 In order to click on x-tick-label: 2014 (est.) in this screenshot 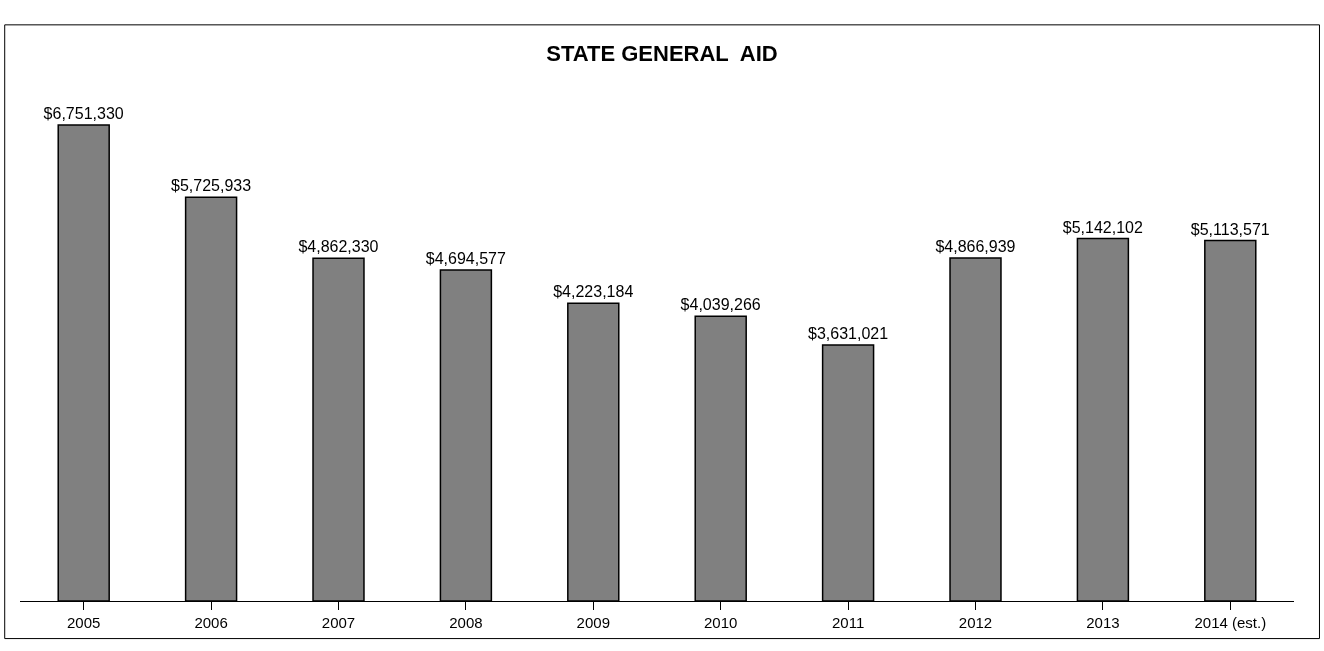, I will do `click(1230, 622)`.